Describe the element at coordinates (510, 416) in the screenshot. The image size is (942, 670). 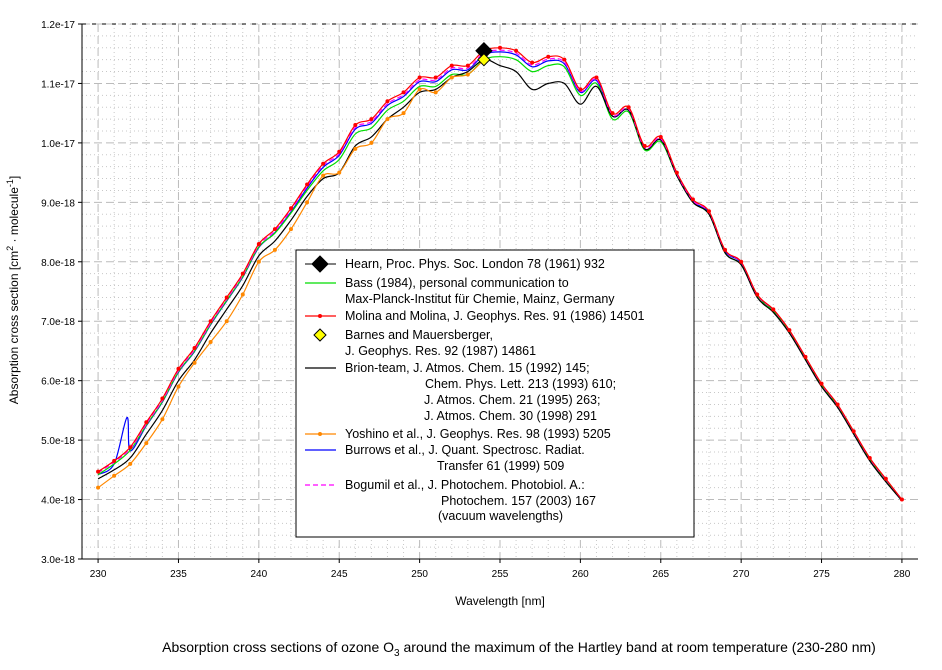
I see `legend-label: J. Atmos. Chem. 30 (1998) 291` at that location.